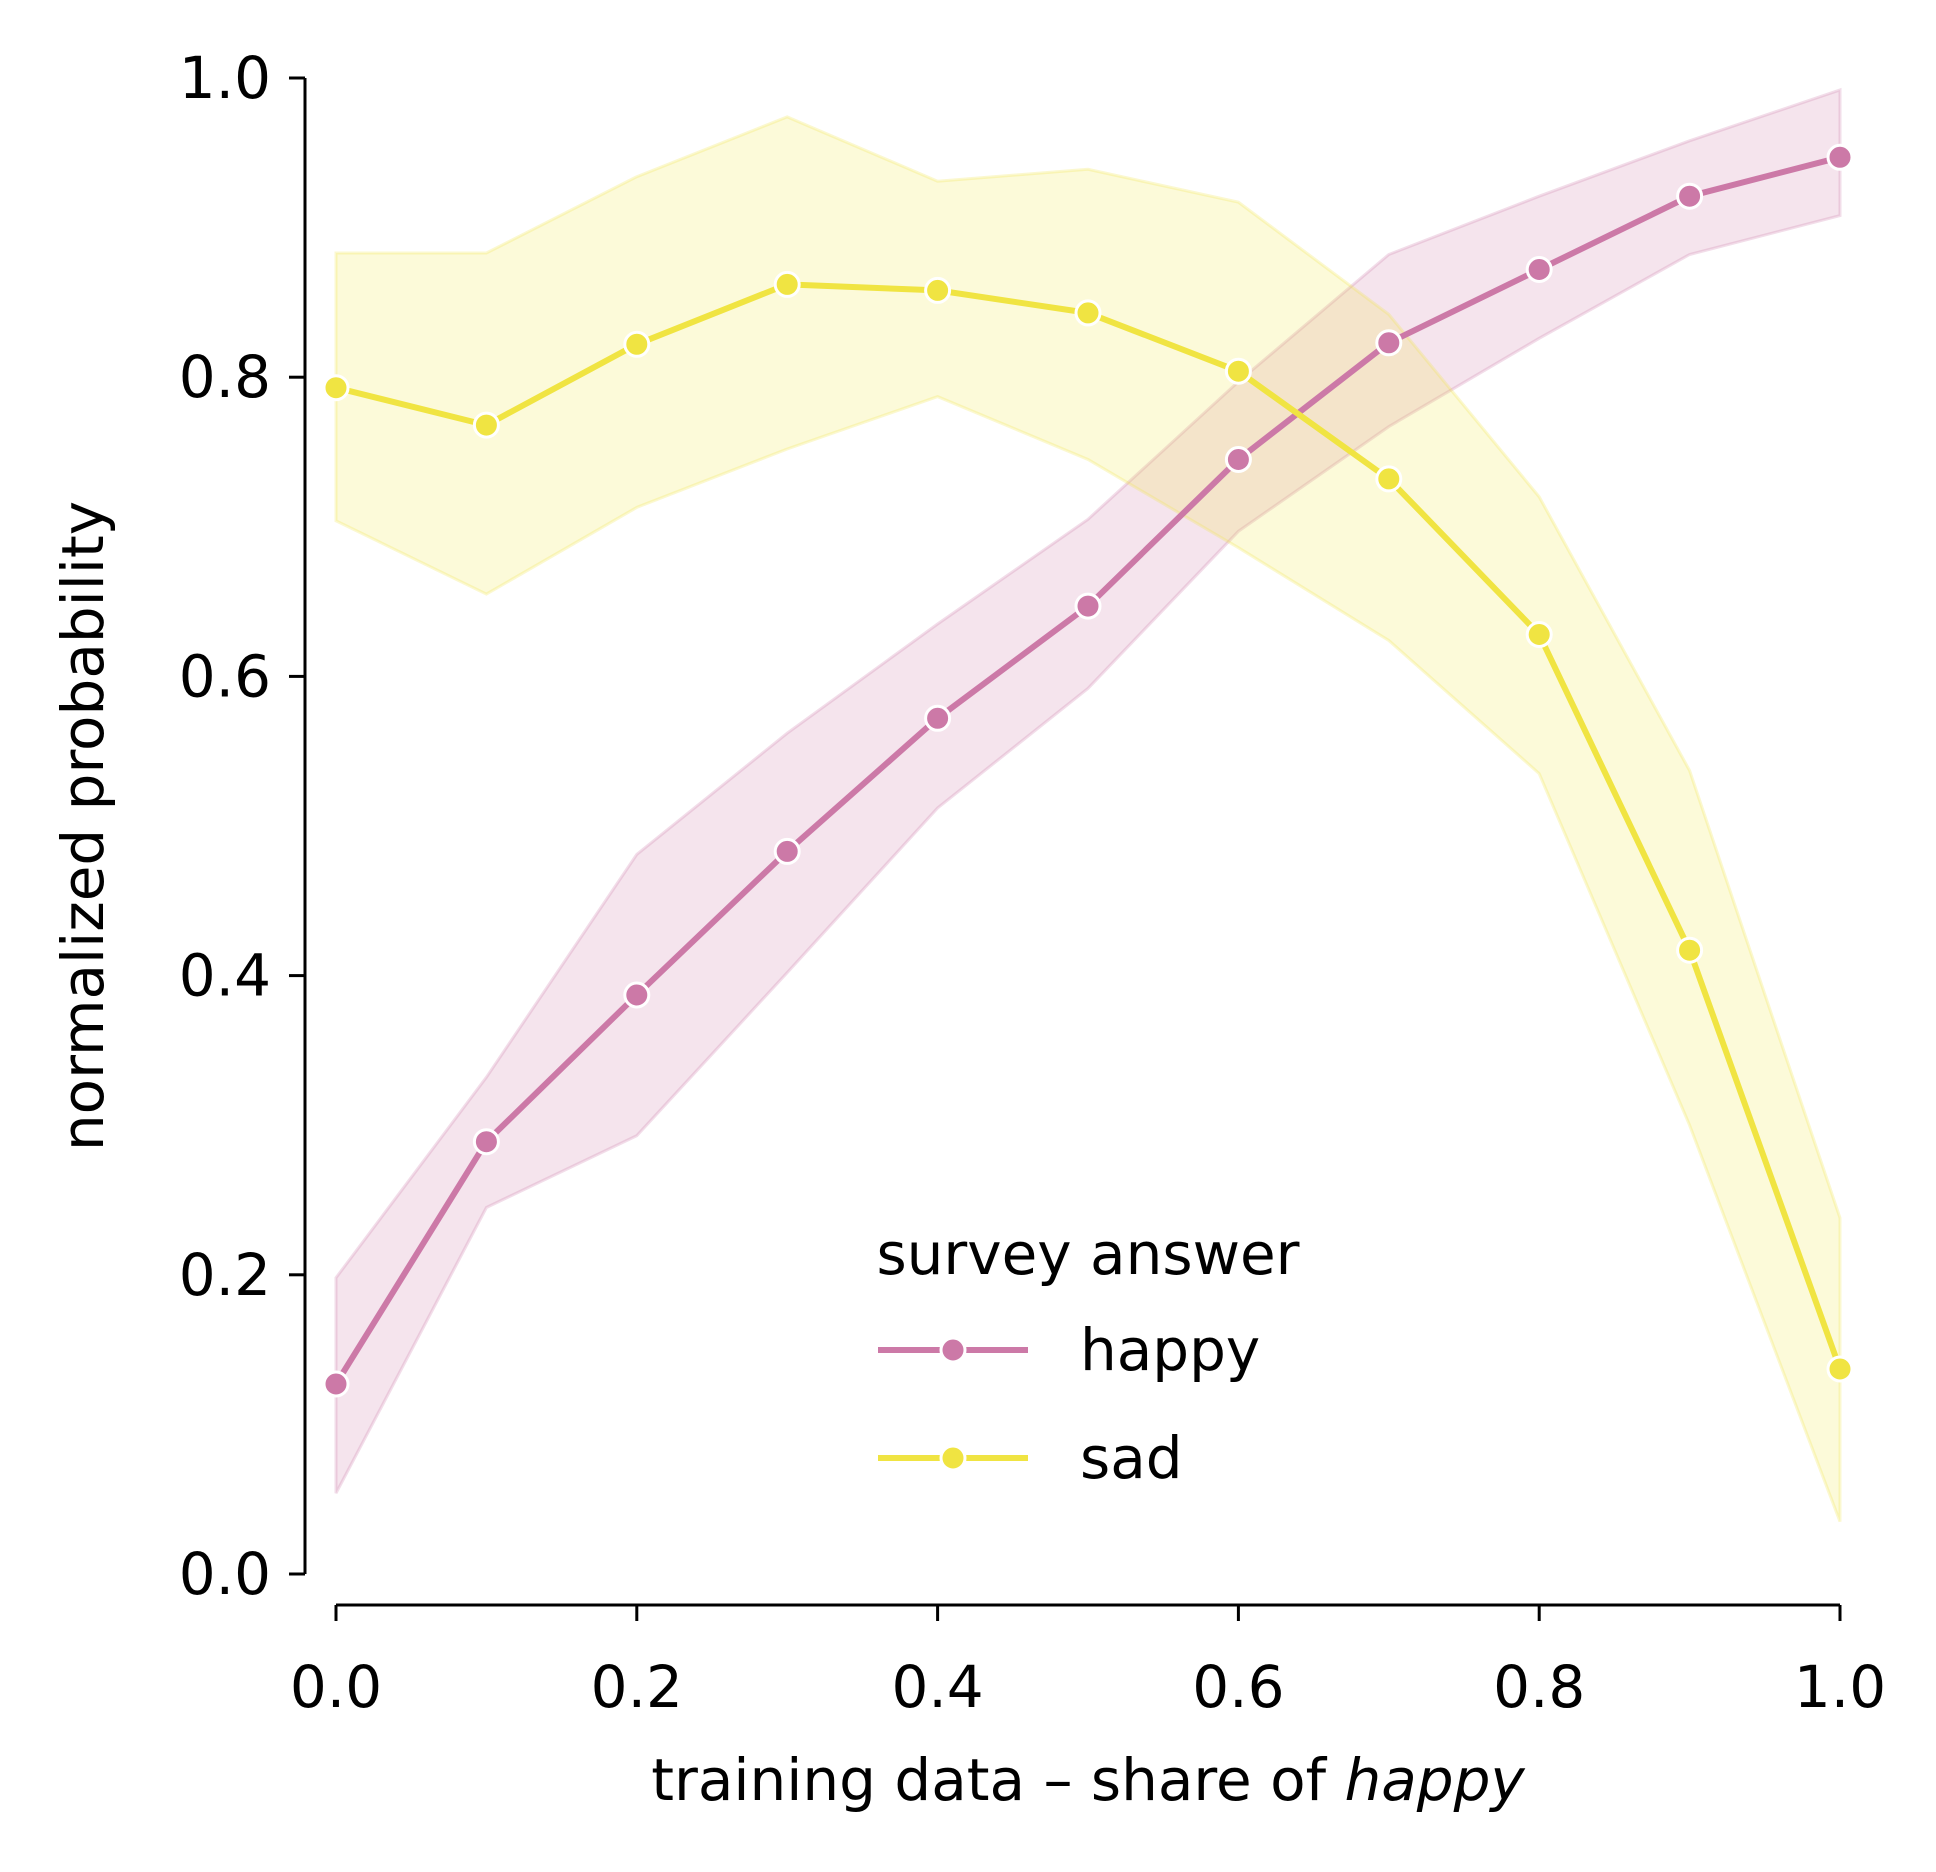 The image size is (1936, 1872). What do you see at coordinates (637, 1687) in the screenshot?
I see `x-tick-label-1: 0.2` at bounding box center [637, 1687].